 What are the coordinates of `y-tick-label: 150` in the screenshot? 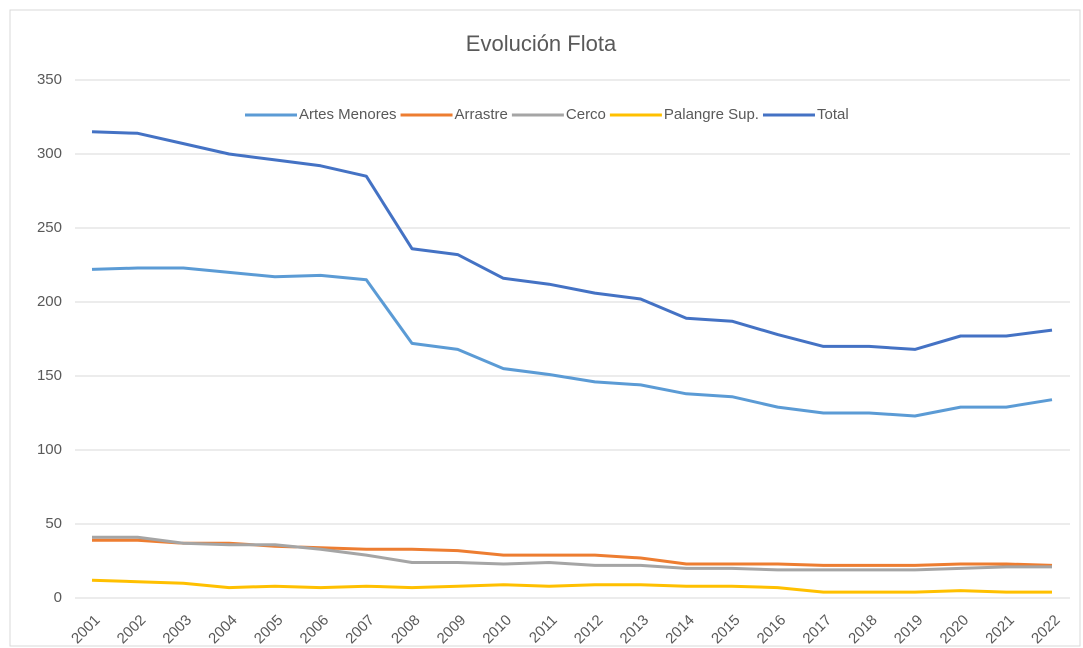 It's located at (49, 375).